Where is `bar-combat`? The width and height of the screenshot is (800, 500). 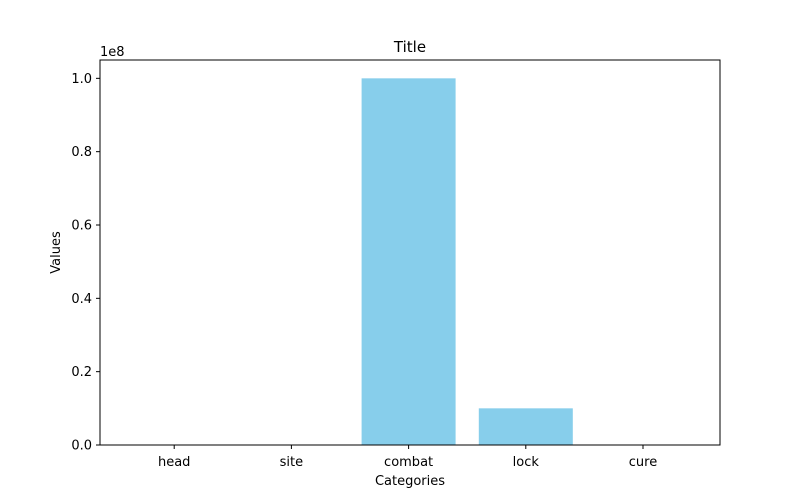 bar-combat is located at coordinates (408, 261).